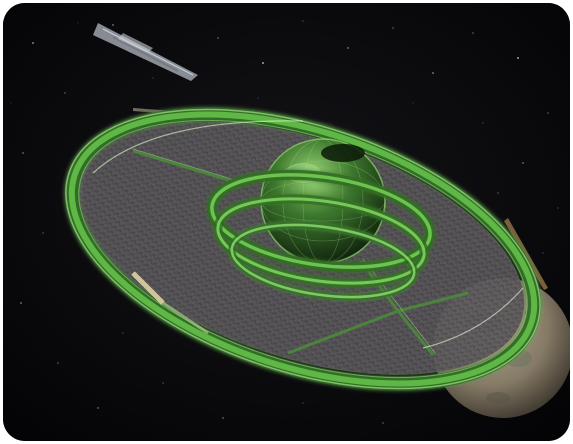 The image size is (573, 444). I want to click on inner-rings, so click(321, 235).